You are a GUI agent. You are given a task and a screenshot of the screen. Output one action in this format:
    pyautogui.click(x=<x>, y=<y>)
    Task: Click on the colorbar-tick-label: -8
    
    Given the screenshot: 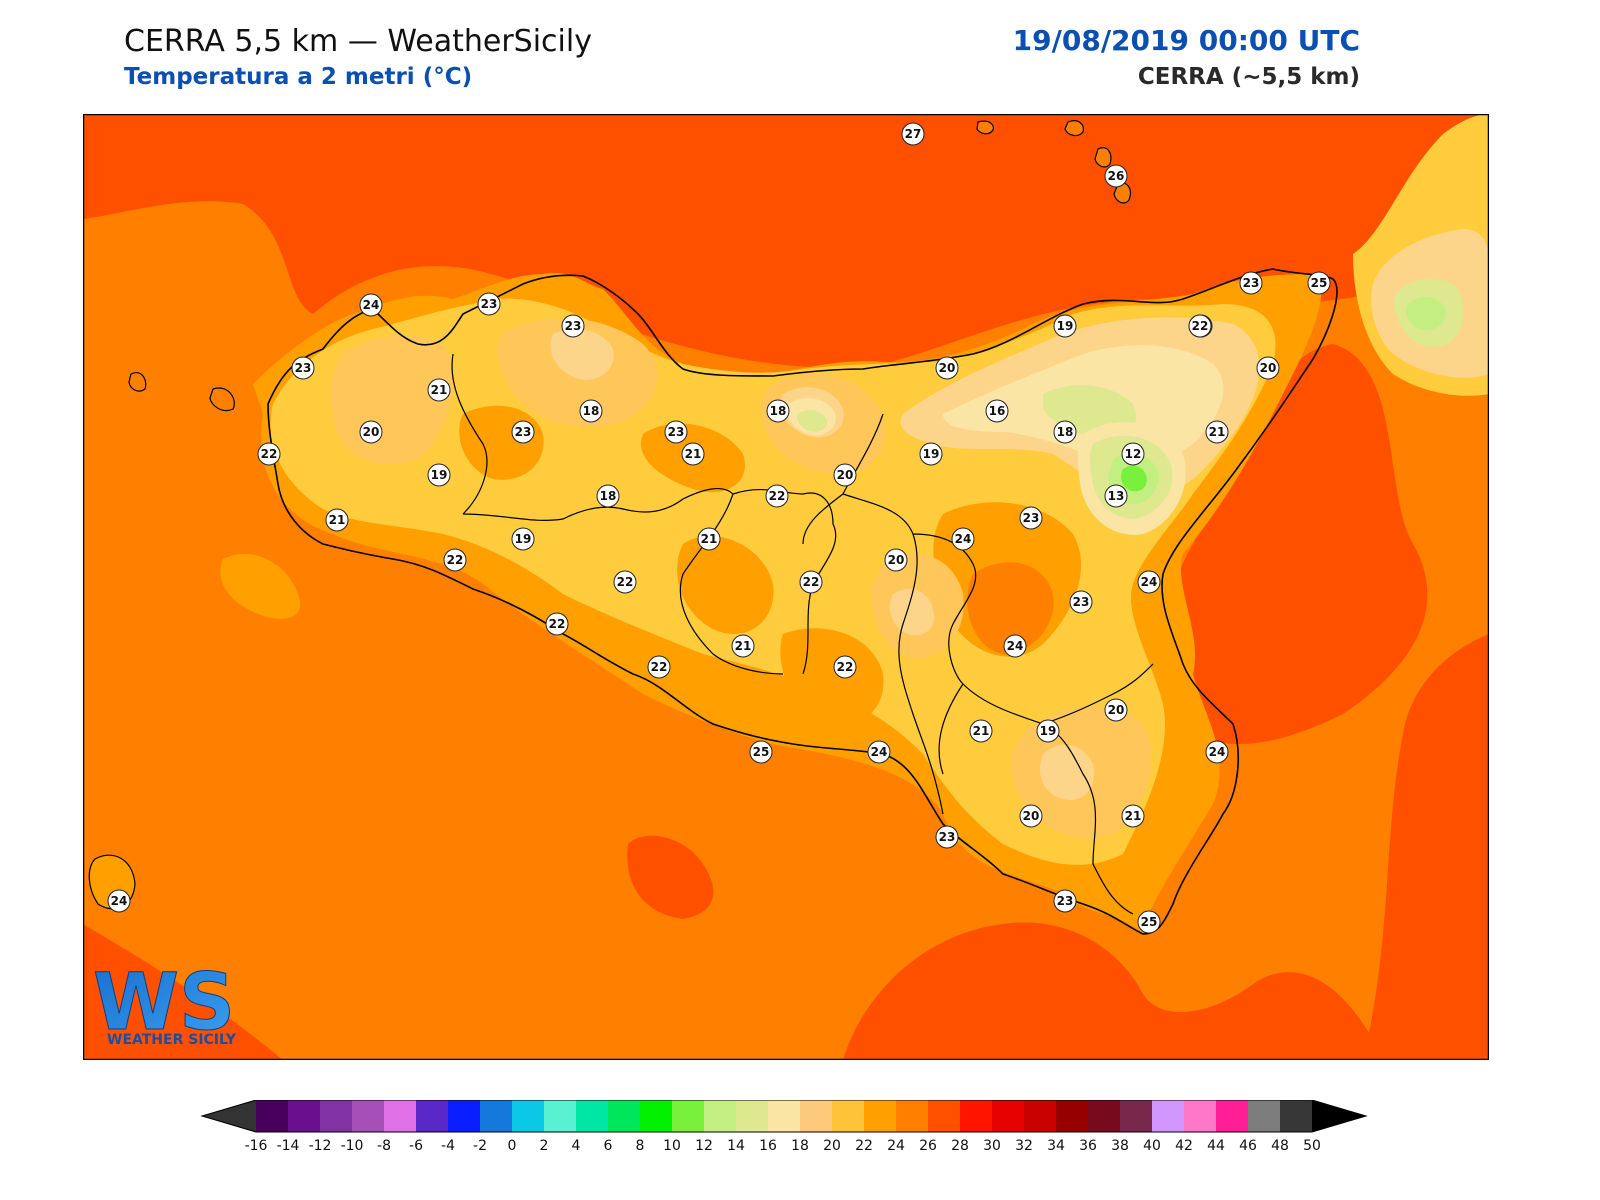 What is the action you would take?
    pyautogui.click(x=384, y=1146)
    